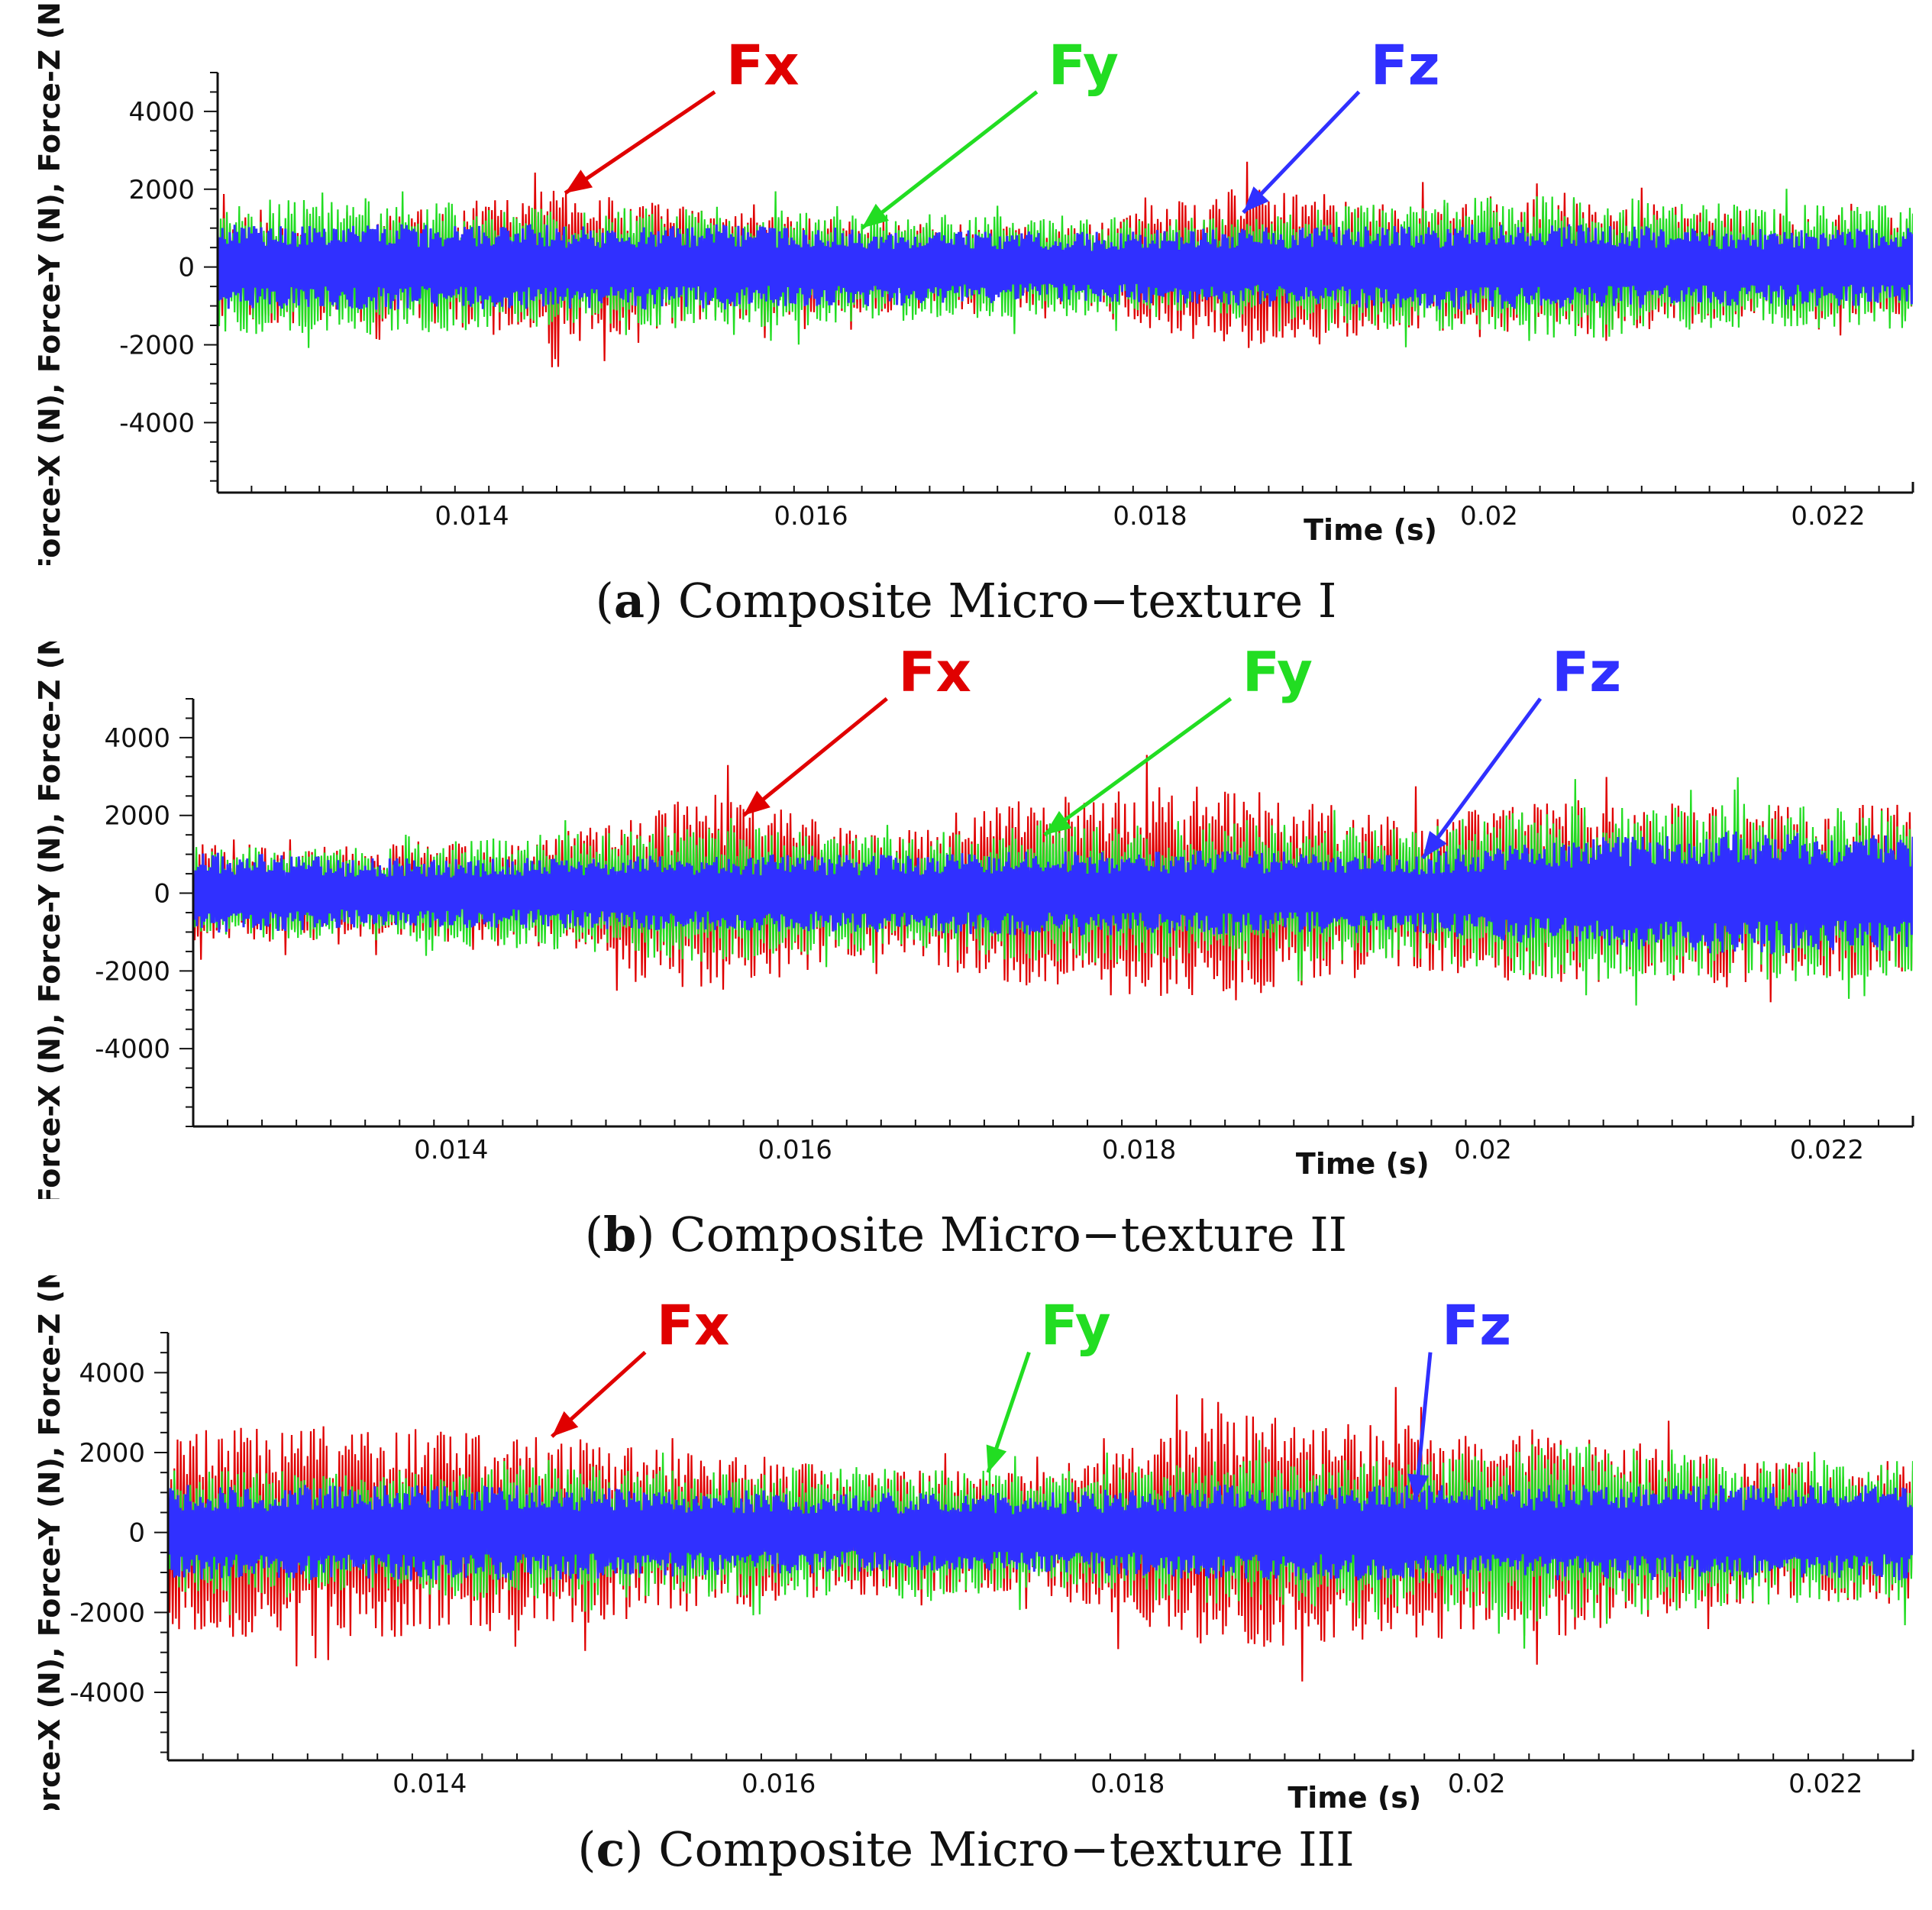  What do you see at coordinates (593, 1234) in the screenshot?
I see `caption-b-open: (` at bounding box center [593, 1234].